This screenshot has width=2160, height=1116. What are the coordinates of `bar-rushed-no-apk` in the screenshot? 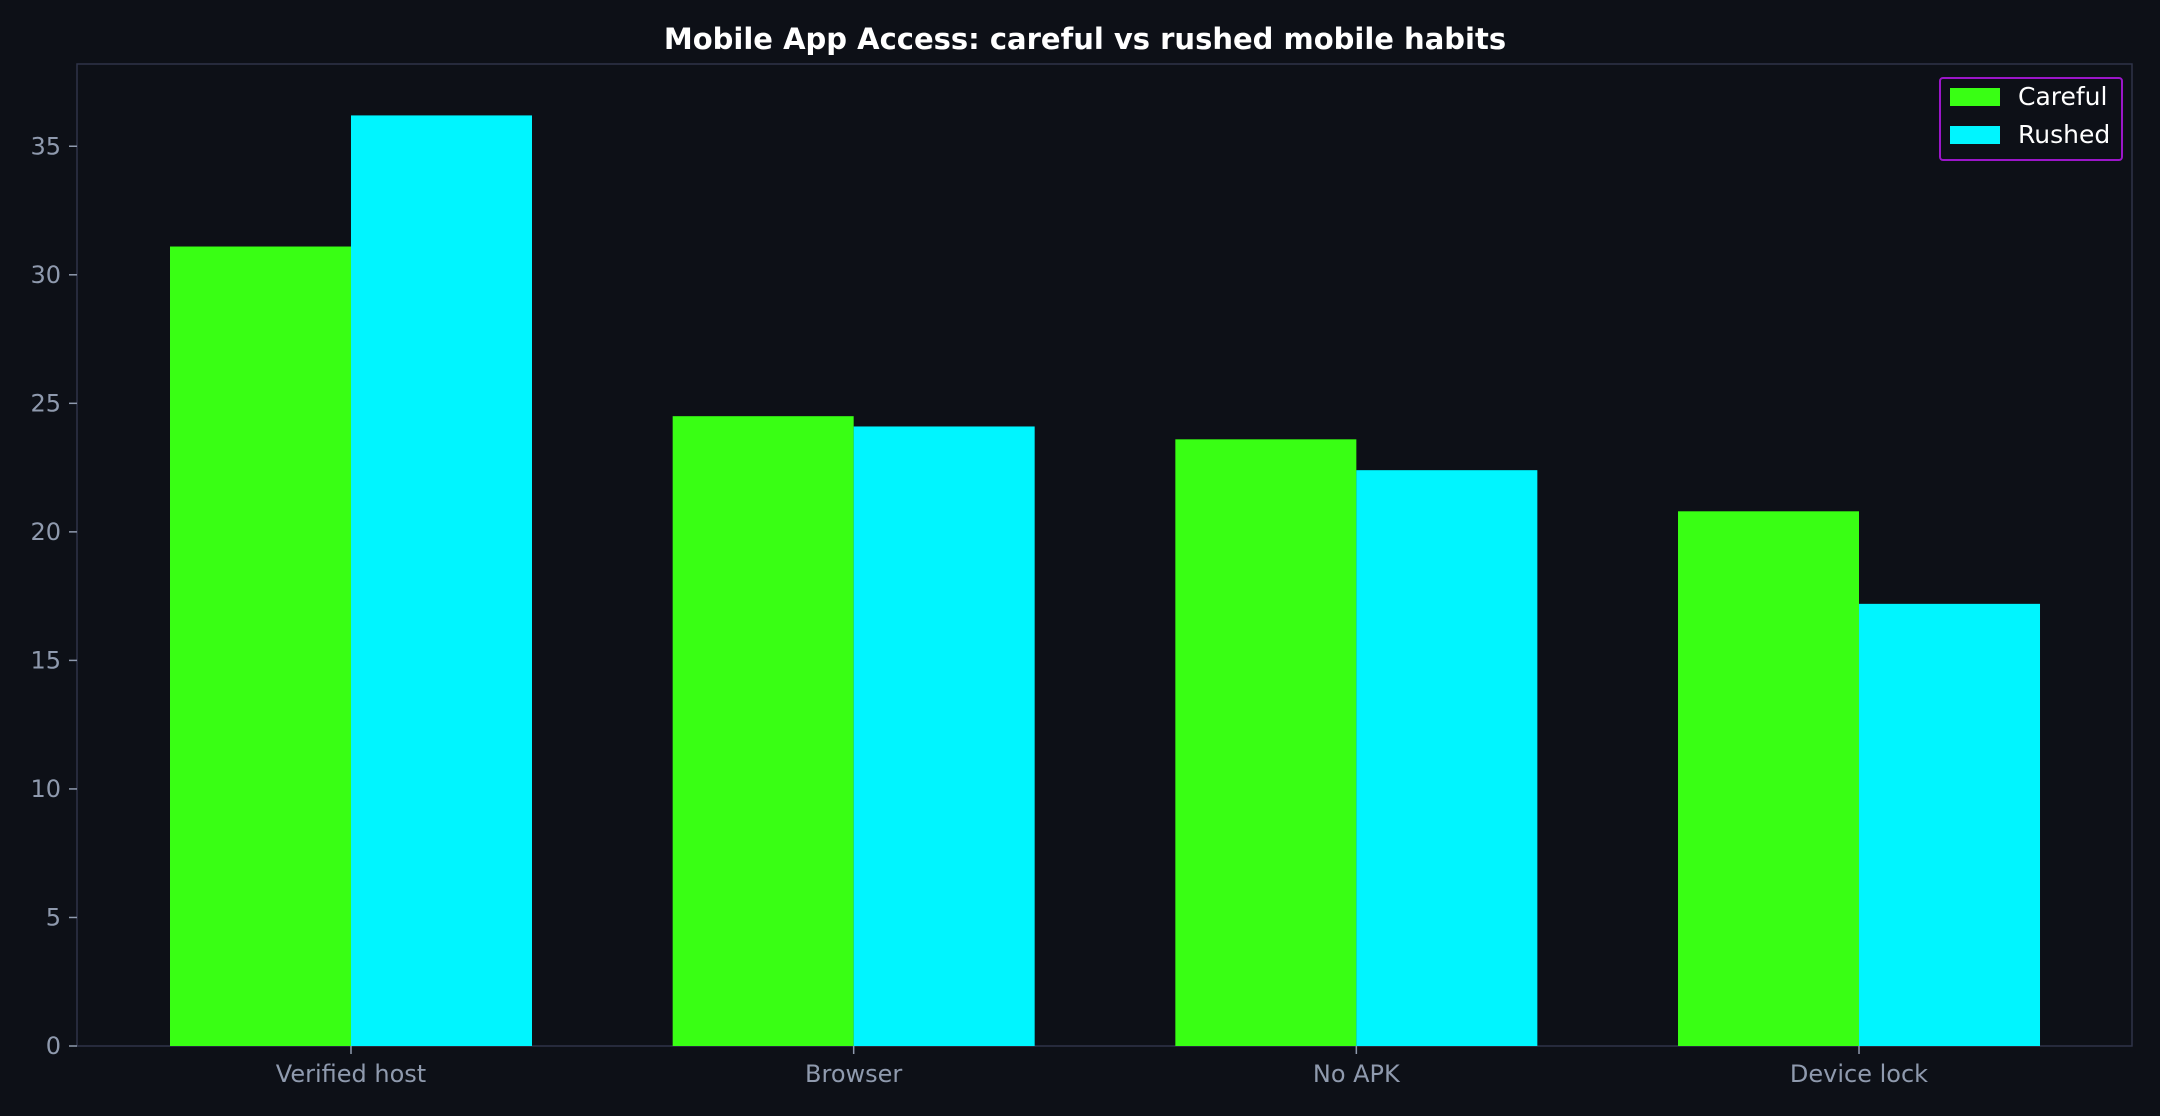 It's located at (1447, 758).